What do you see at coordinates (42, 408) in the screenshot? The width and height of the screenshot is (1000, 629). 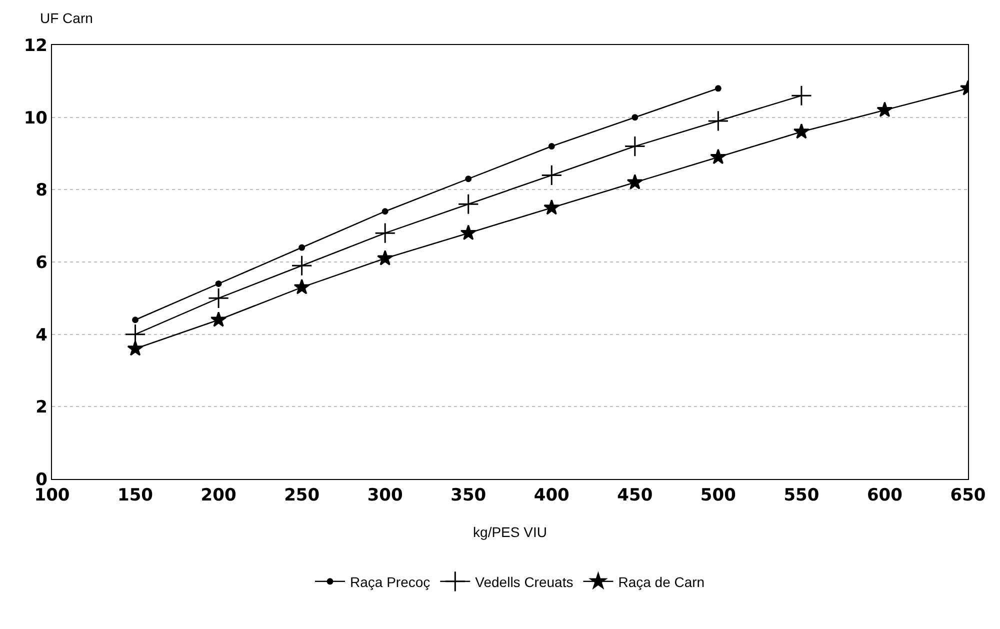 I see `y-tick-label: 2` at bounding box center [42, 408].